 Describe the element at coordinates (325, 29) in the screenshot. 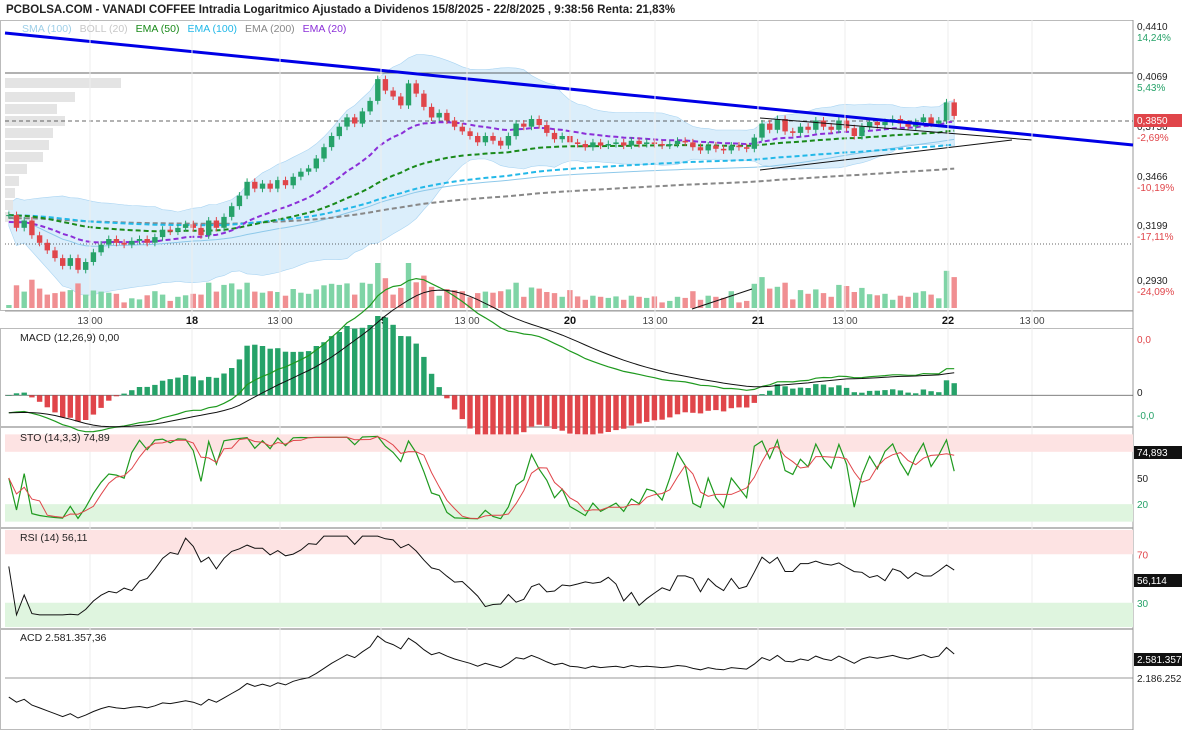

I see `legend-entry: EMA (20)` at that location.